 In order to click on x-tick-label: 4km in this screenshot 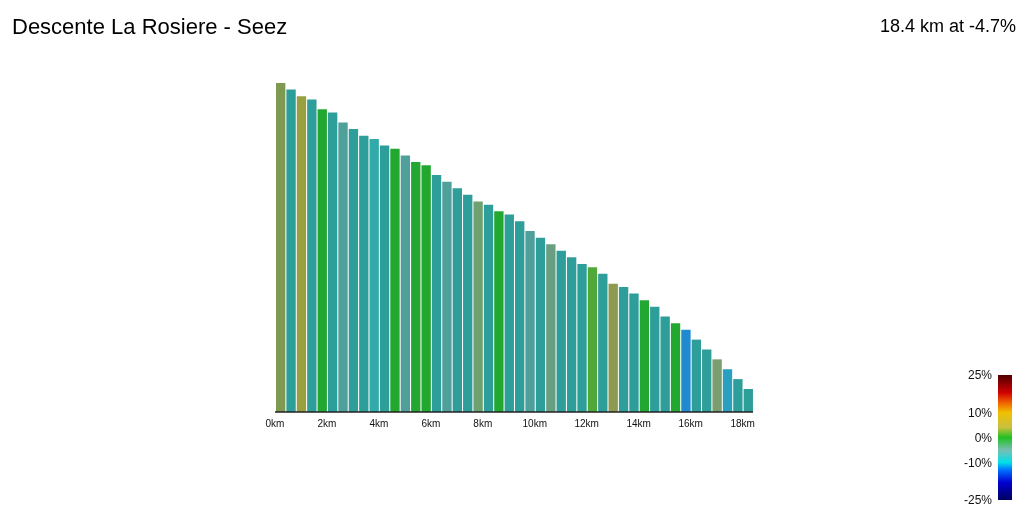, I will do `click(379, 424)`.